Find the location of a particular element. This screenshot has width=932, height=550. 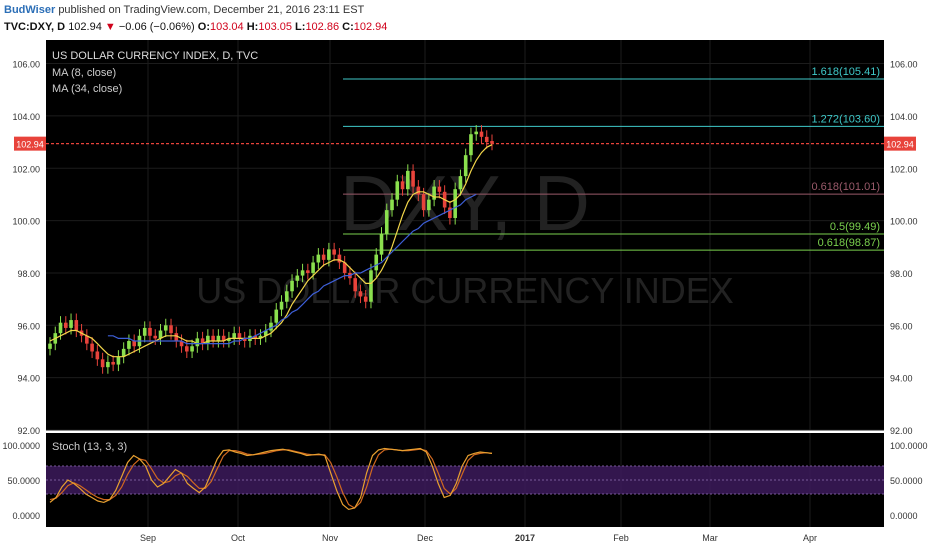

x-tick-label: Oct is located at coordinates (238, 538).